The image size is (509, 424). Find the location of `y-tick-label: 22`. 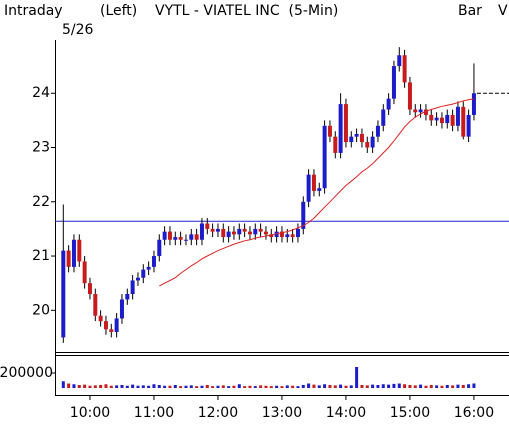

y-tick-label: 22 is located at coordinates (41, 202).